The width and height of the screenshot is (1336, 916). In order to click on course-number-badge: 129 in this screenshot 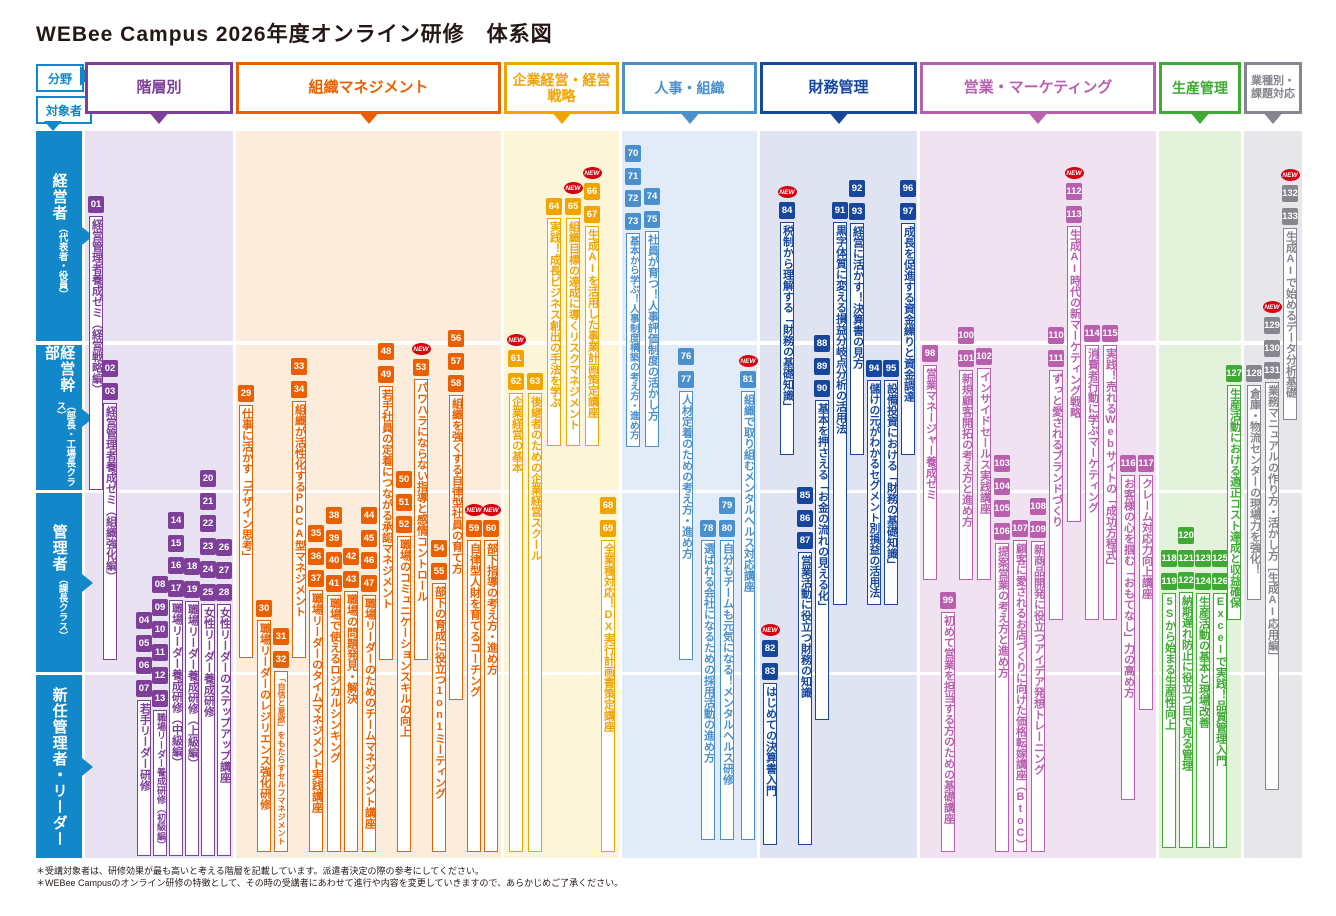, I will do `click(1272, 325)`.